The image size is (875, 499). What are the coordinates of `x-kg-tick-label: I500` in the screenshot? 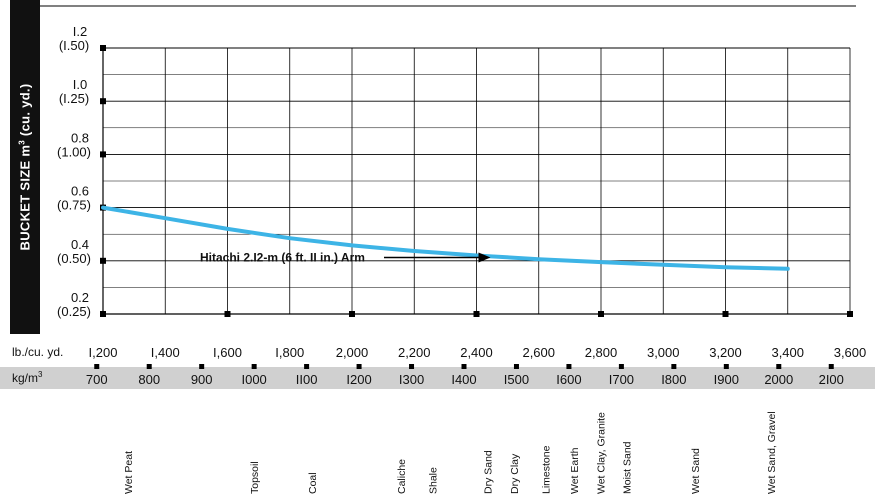 It's located at (516, 379).